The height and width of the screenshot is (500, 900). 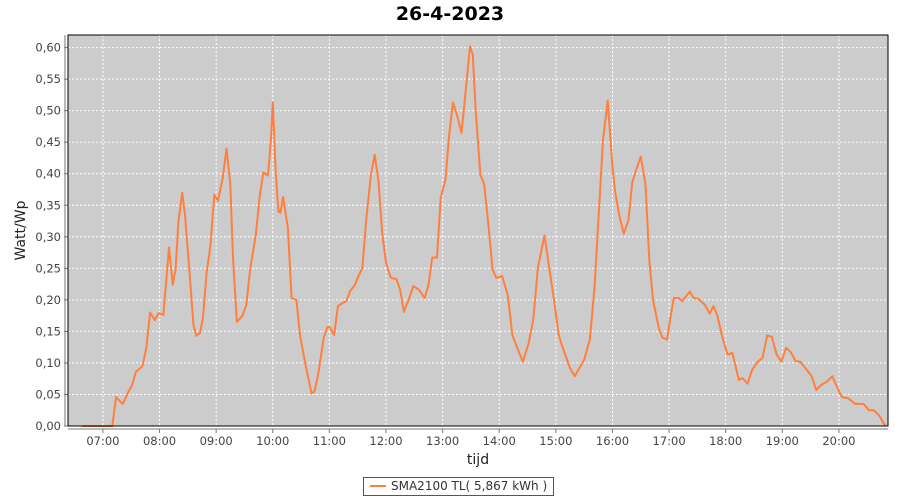 What do you see at coordinates (385, 441) in the screenshot?
I see `x-tick-label: 12:00` at bounding box center [385, 441].